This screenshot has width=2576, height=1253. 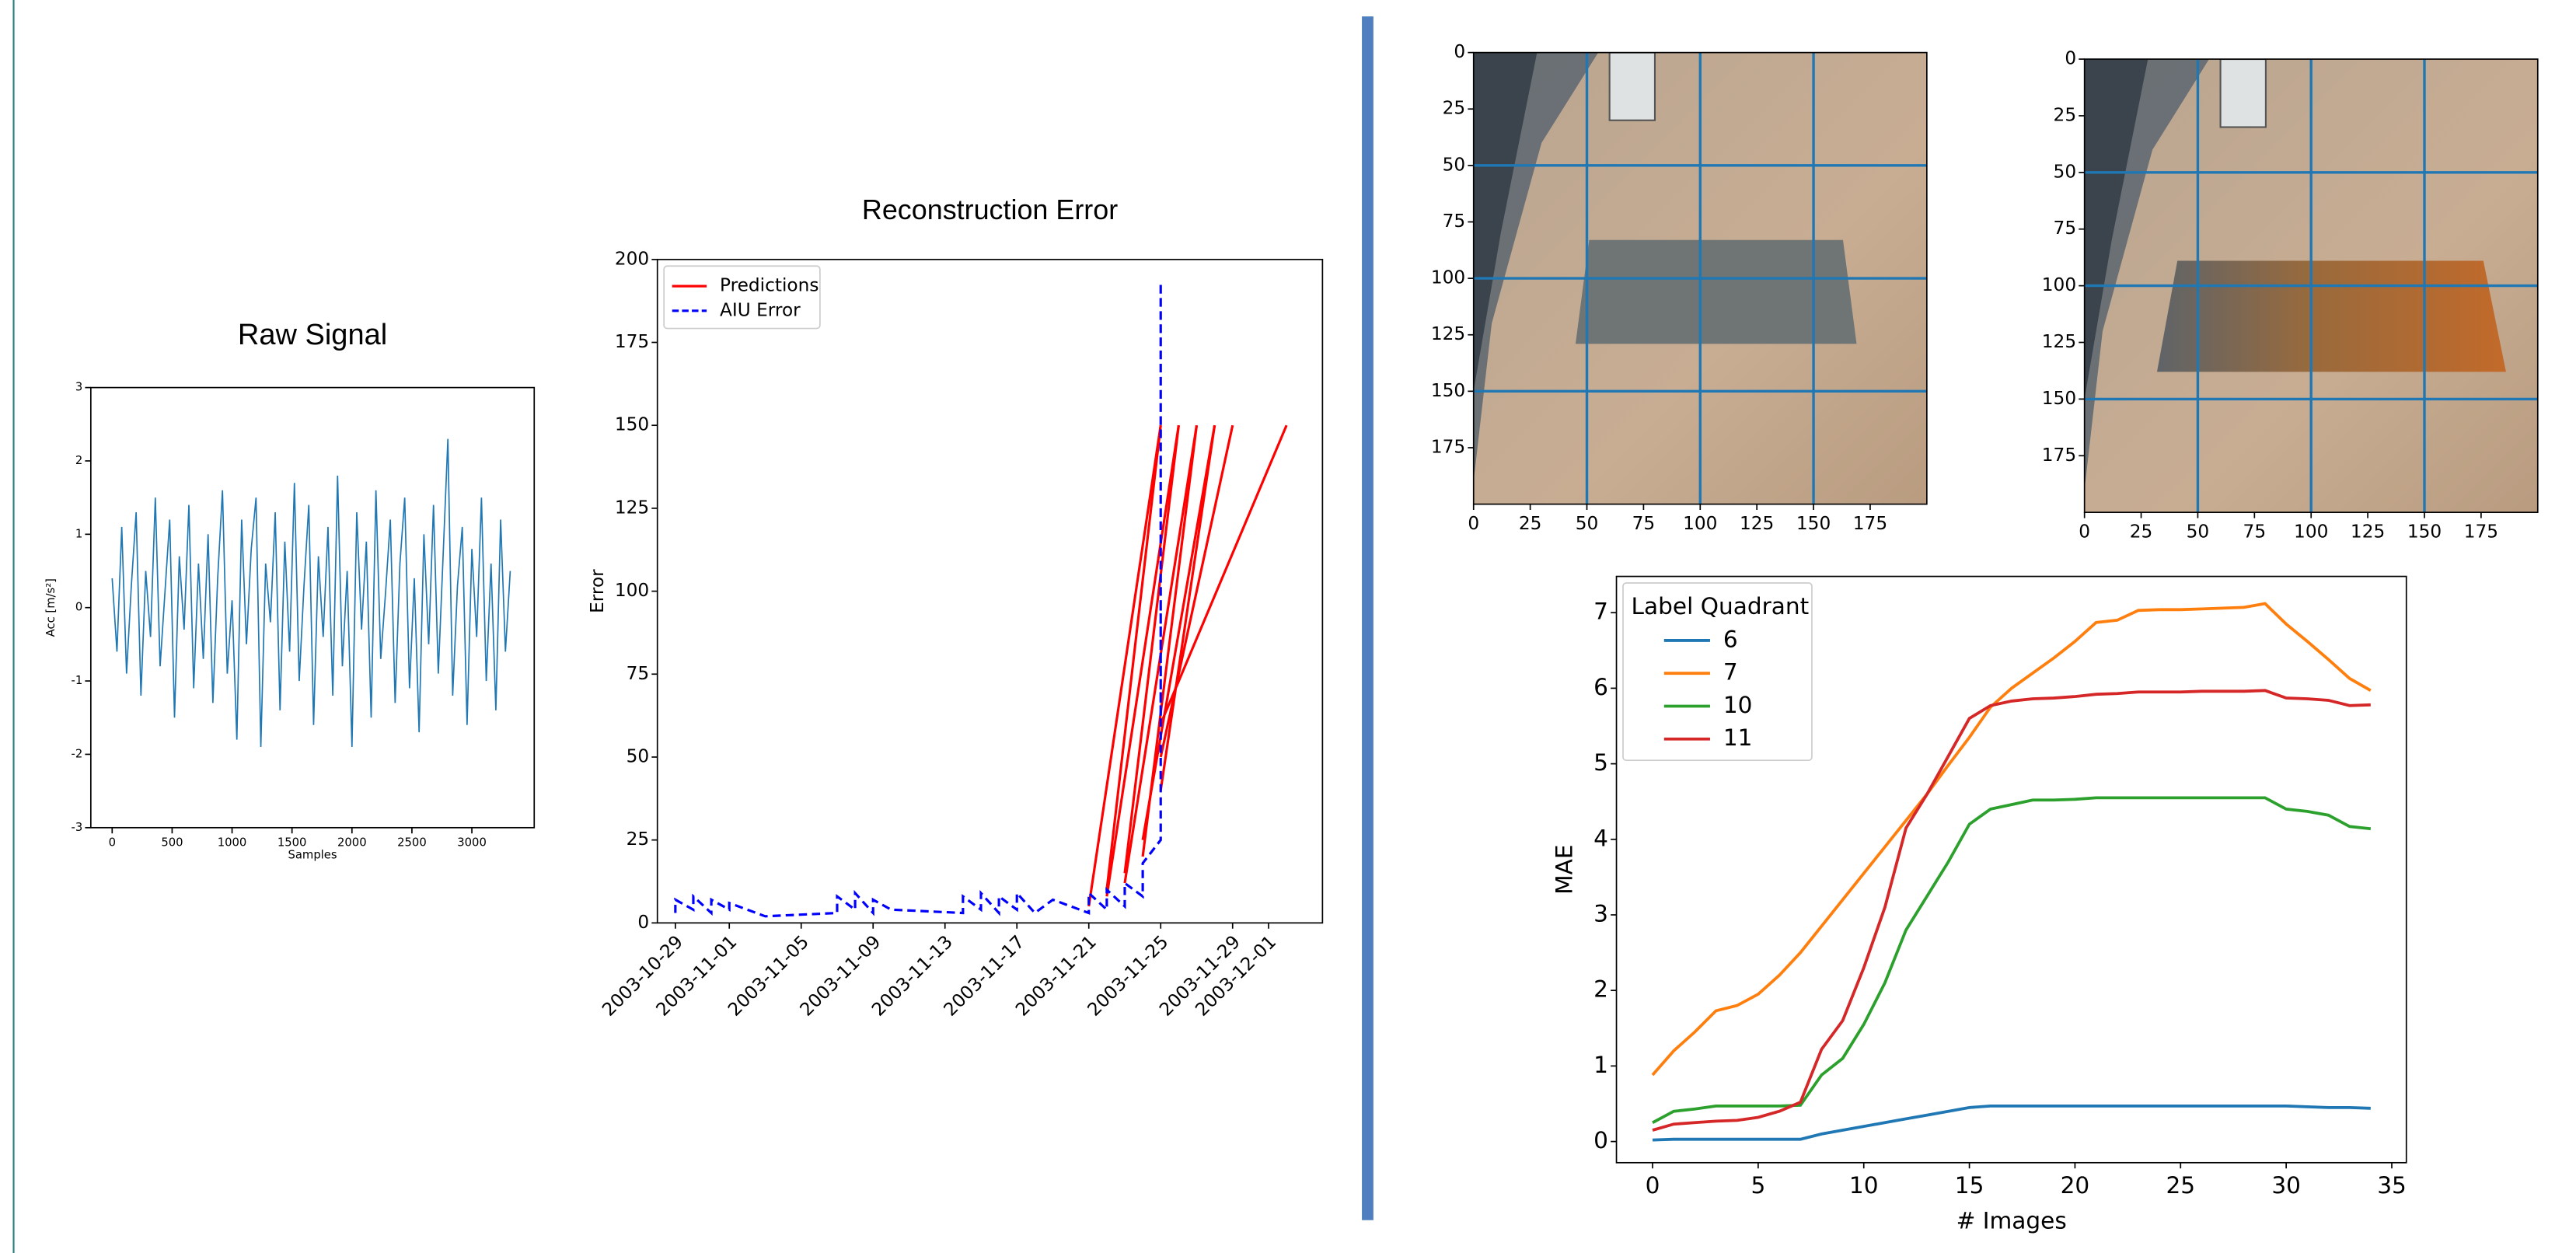 What do you see at coordinates (1601, 763) in the screenshot?
I see `y-tick-label: 5` at bounding box center [1601, 763].